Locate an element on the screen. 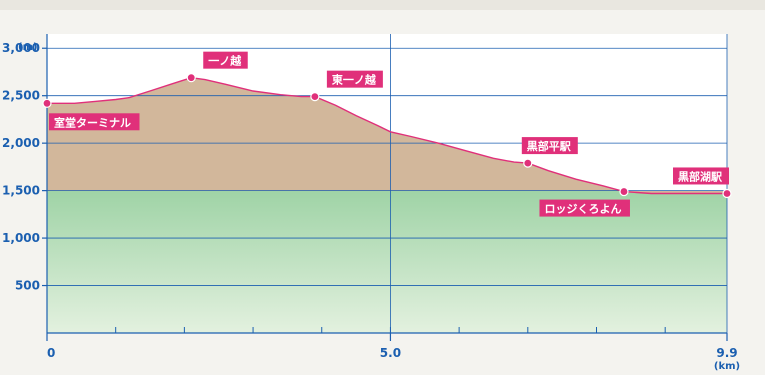  station-label-text: 一ノ越 is located at coordinates (225, 61).